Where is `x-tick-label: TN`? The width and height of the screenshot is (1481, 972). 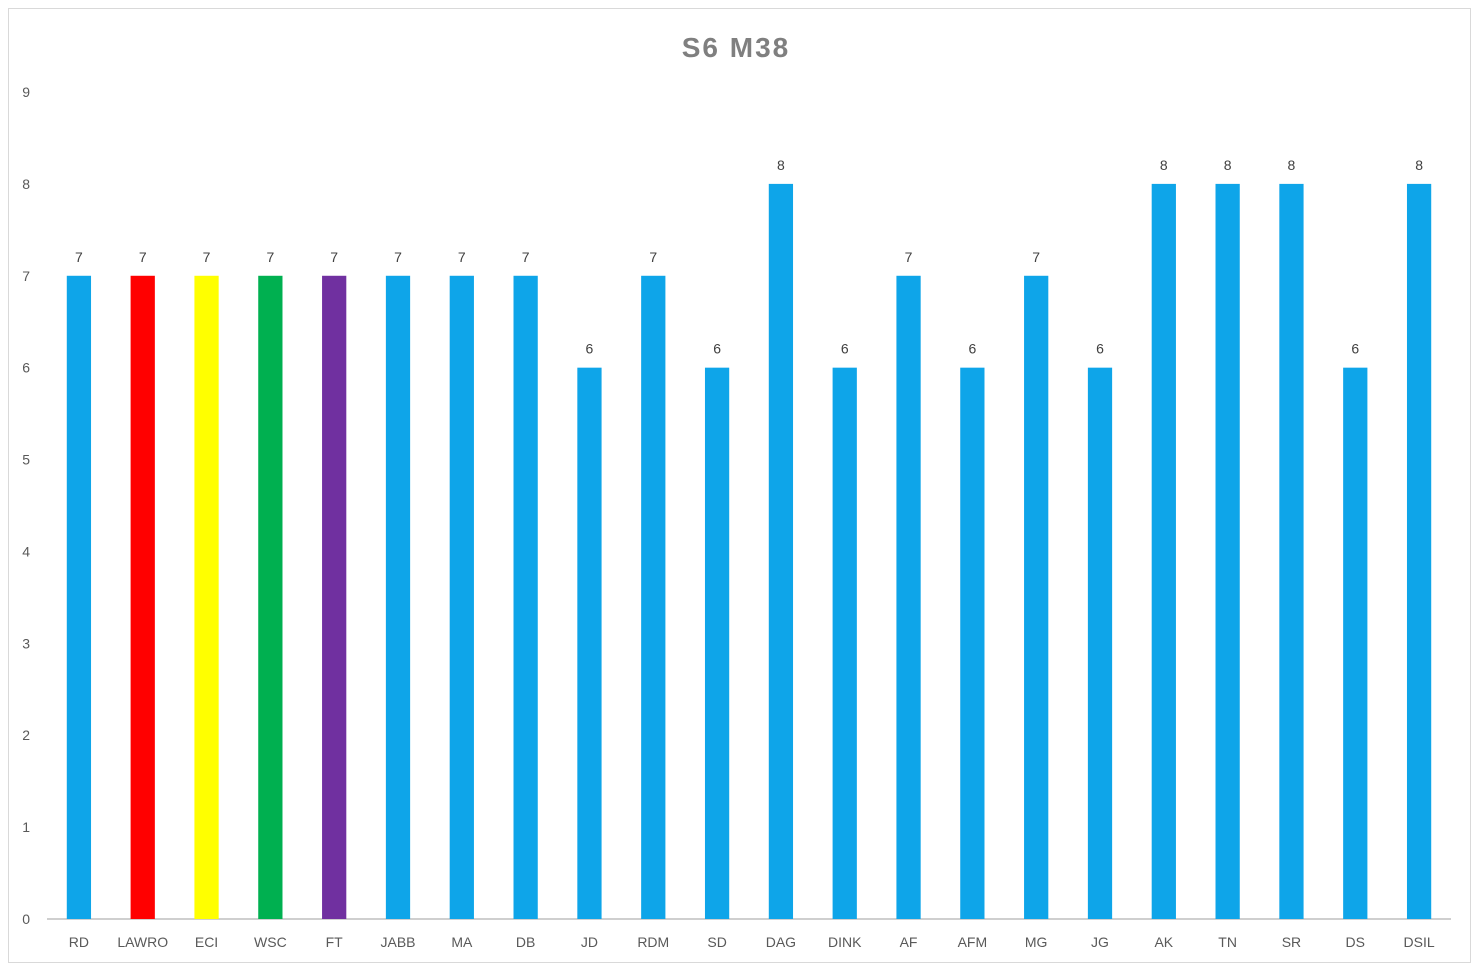
x-tick-label: TN is located at coordinates (1227, 942).